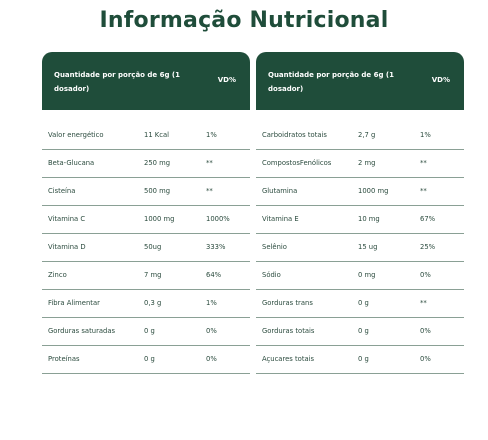 The width and height of the screenshot is (488, 440). I want to click on nutrient-amount: 0,3 g, so click(153, 303).